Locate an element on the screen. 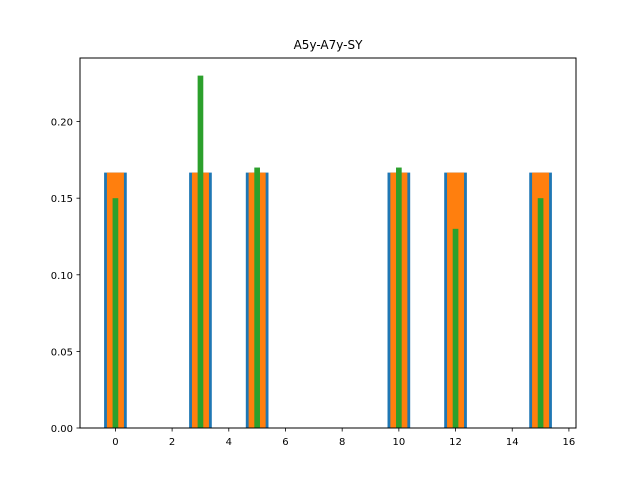  x-tick-label: 2 is located at coordinates (172, 442).